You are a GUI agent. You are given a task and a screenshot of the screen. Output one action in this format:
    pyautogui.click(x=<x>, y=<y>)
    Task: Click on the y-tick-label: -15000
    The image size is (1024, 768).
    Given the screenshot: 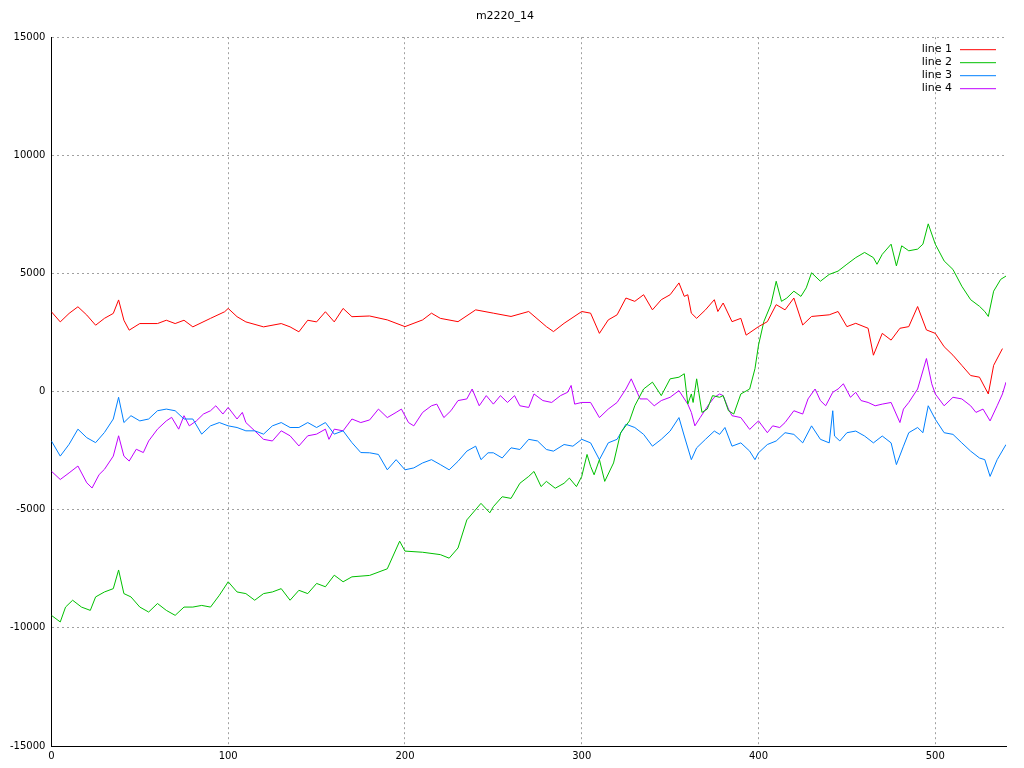 What is the action you would take?
    pyautogui.click(x=28, y=745)
    